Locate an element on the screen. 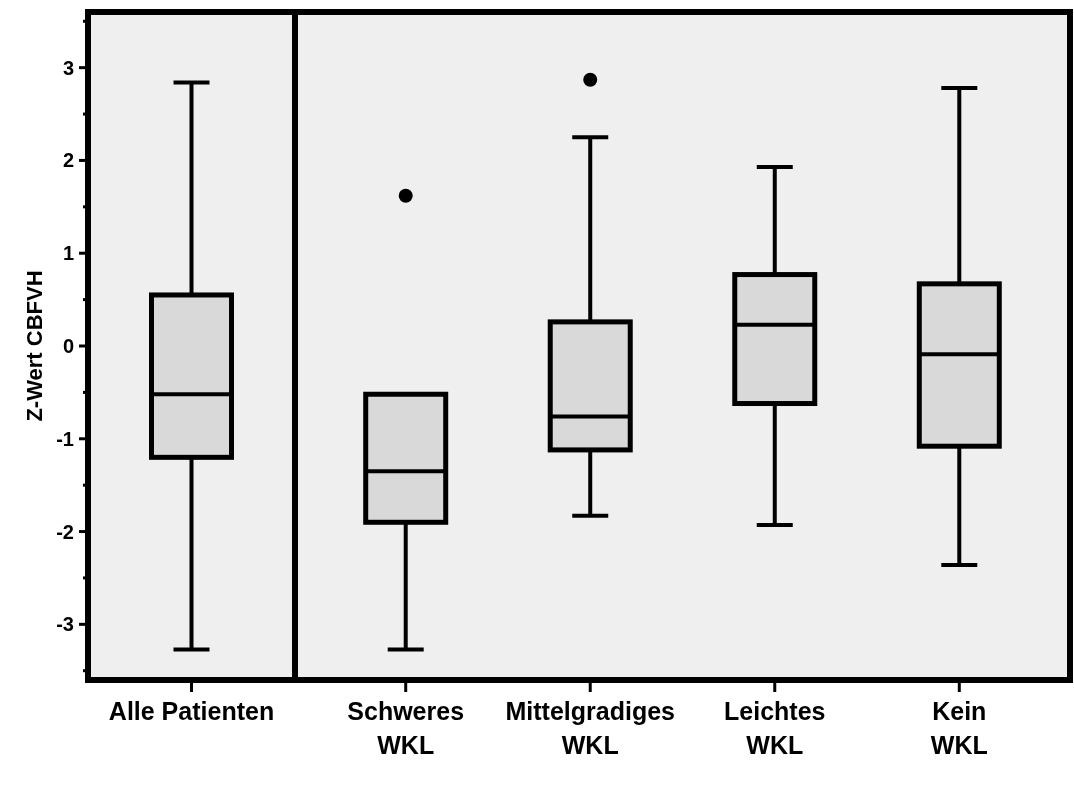 The width and height of the screenshot is (1074, 785). y-tick-label: 1 is located at coordinates (68, 253).